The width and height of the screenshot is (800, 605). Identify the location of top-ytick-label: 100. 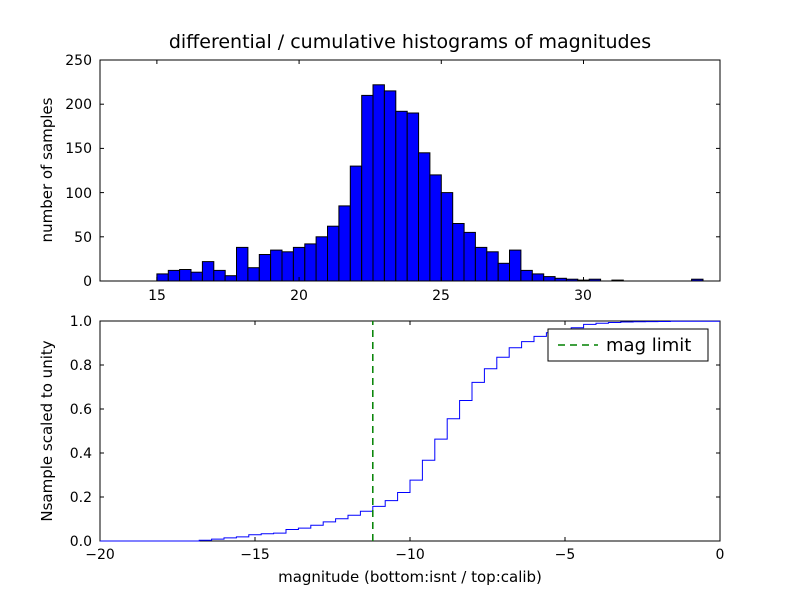
(78, 194).